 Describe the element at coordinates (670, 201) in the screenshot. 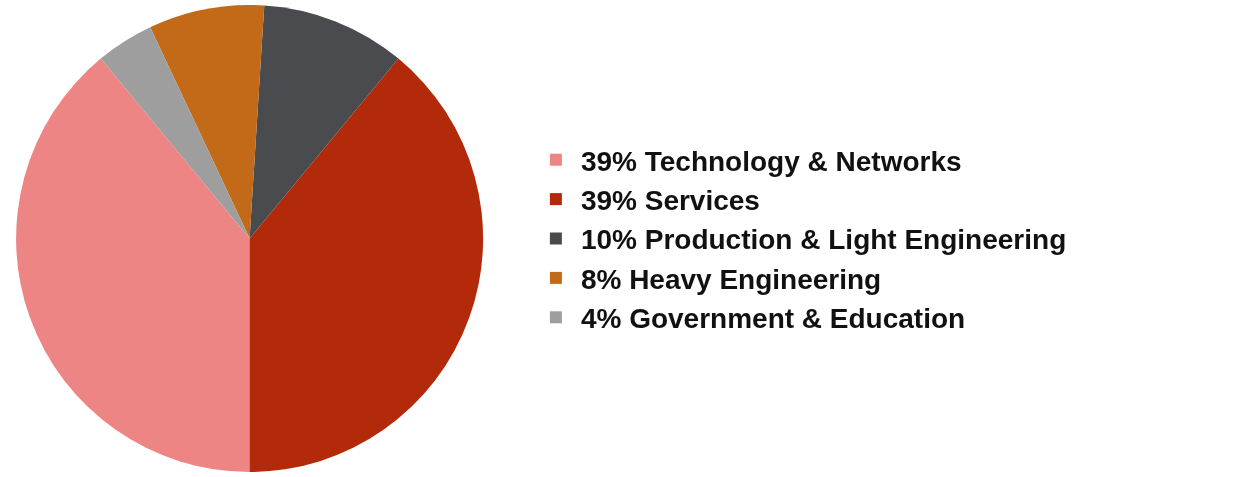

I see `legend-label: 39% Services` at that location.